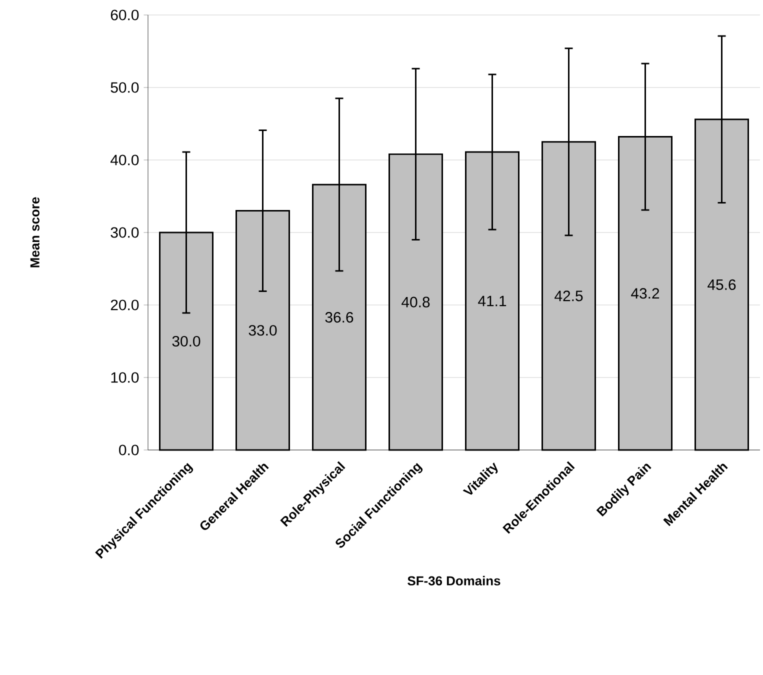  Describe the element at coordinates (454, 581) in the screenshot. I see `x-axis-title: SF-36 Domains` at that location.